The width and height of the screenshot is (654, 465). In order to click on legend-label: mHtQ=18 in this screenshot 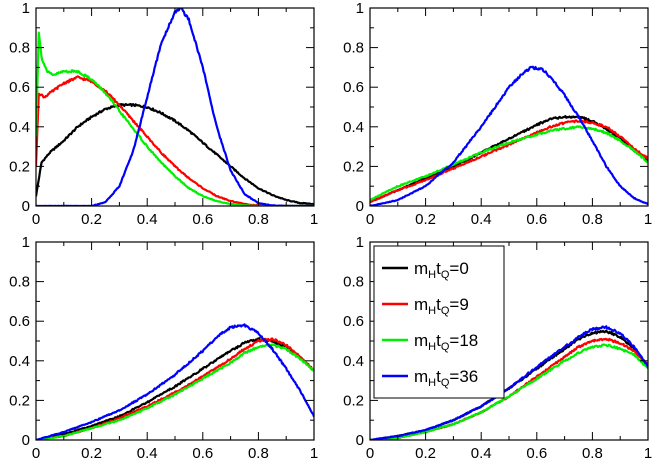, I will do `click(446, 342)`.